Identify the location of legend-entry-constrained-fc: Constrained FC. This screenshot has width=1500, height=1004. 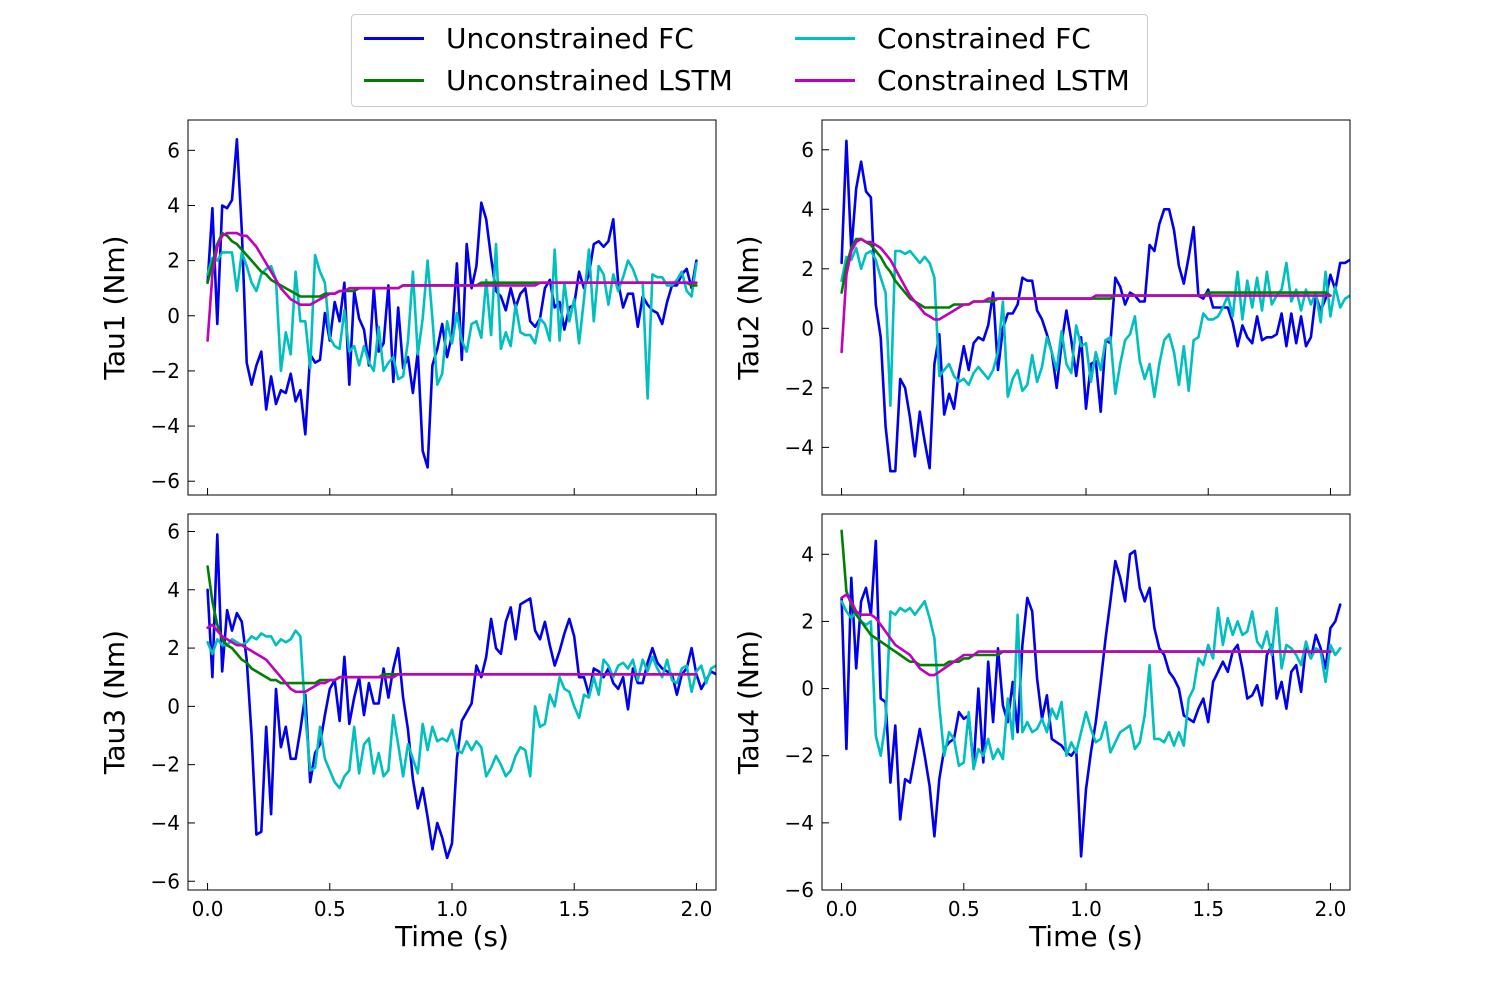
(943, 38).